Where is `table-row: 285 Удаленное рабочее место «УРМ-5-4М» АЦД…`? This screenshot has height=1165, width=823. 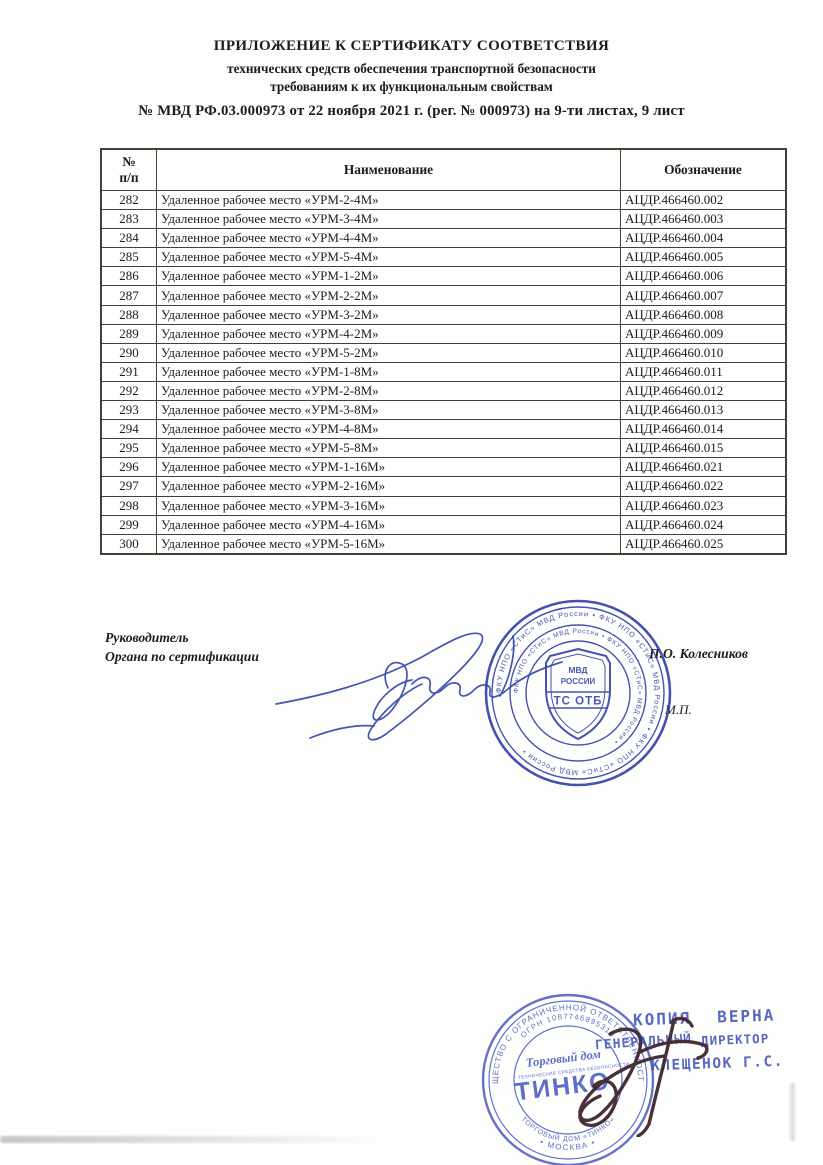
table-row: 285 Удаленное рабочее место «УРМ-5-4М» АЦД… is located at coordinates (443, 257).